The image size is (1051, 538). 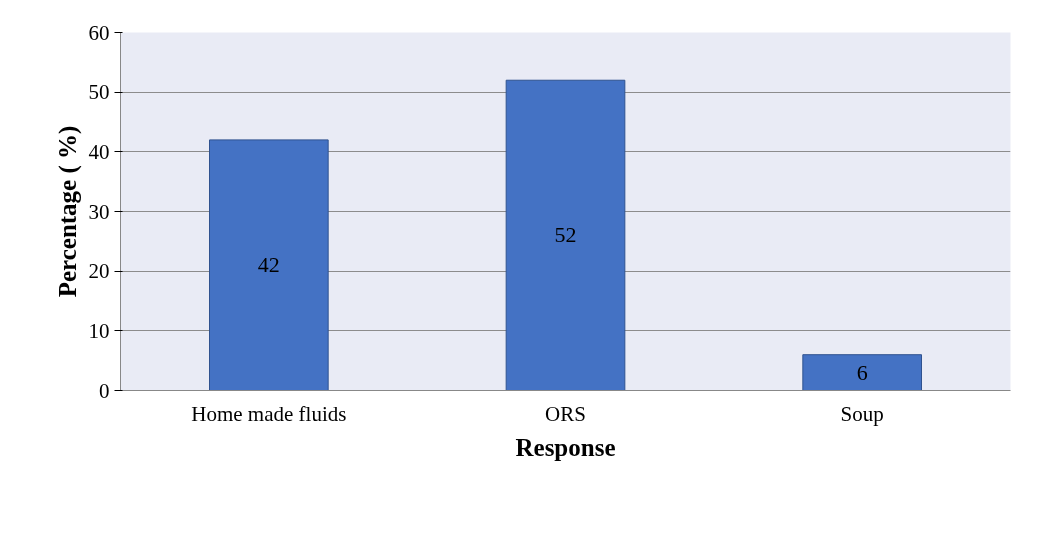 What do you see at coordinates (862, 413) in the screenshot?
I see `x-tick-label: Soup` at bounding box center [862, 413].